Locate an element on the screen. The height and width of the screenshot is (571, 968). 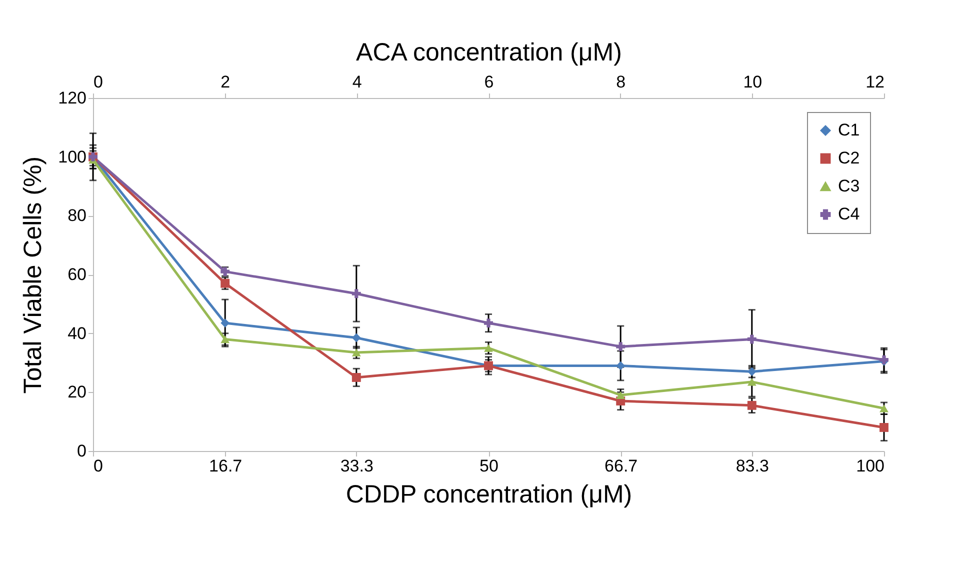
legend-label: C2 is located at coordinates (849, 158).